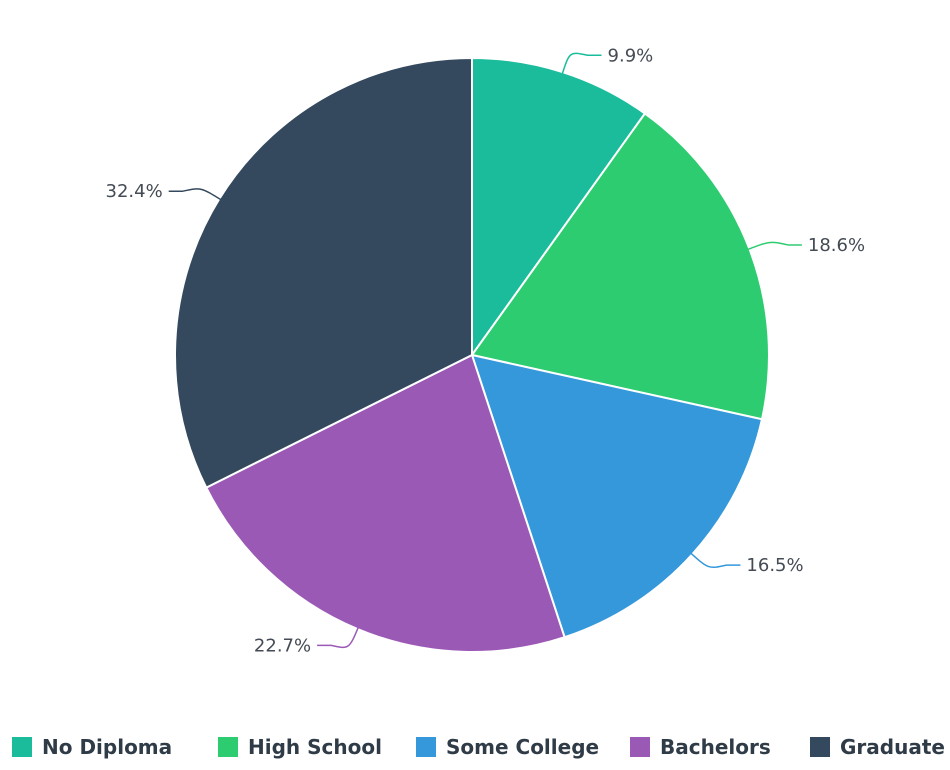 Image resolution: width=950 pixels, height=770 pixels. Describe the element at coordinates (892, 747) in the screenshot. I see `legend-label-graduate: Graduate` at that location.